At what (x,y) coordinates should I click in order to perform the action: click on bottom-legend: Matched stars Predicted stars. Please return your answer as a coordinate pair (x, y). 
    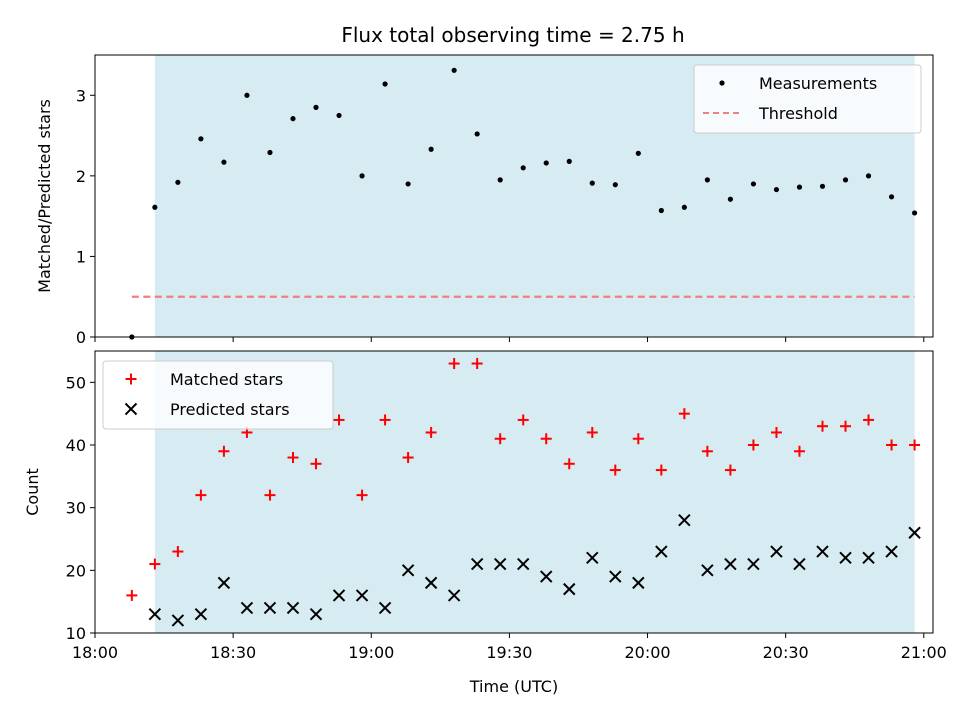
    Looking at the image, I should click on (218, 395).